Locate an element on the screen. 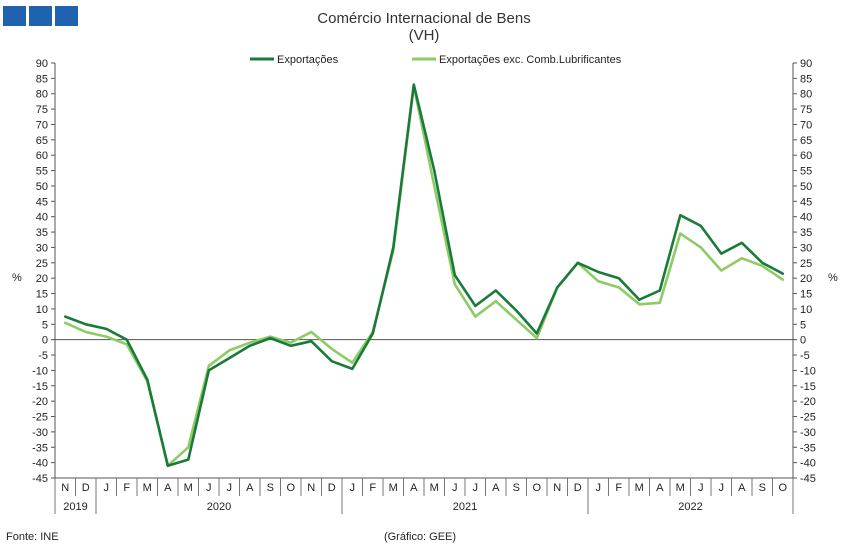  legend-label-0: Exportações is located at coordinates (308, 60).